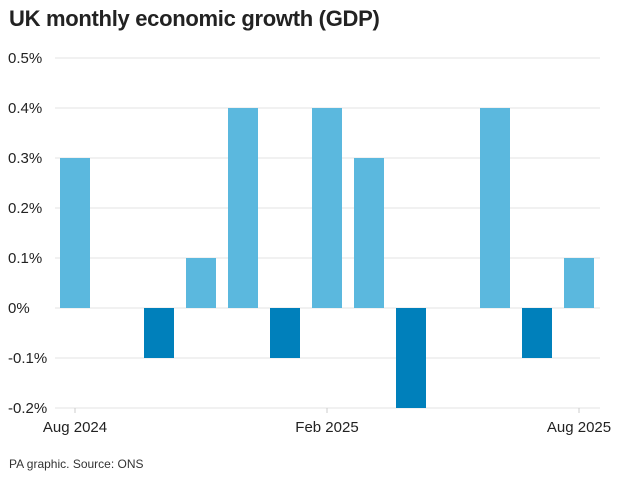 The height and width of the screenshot is (483, 640). I want to click on y-tick-label: 0.2%, so click(25, 208).